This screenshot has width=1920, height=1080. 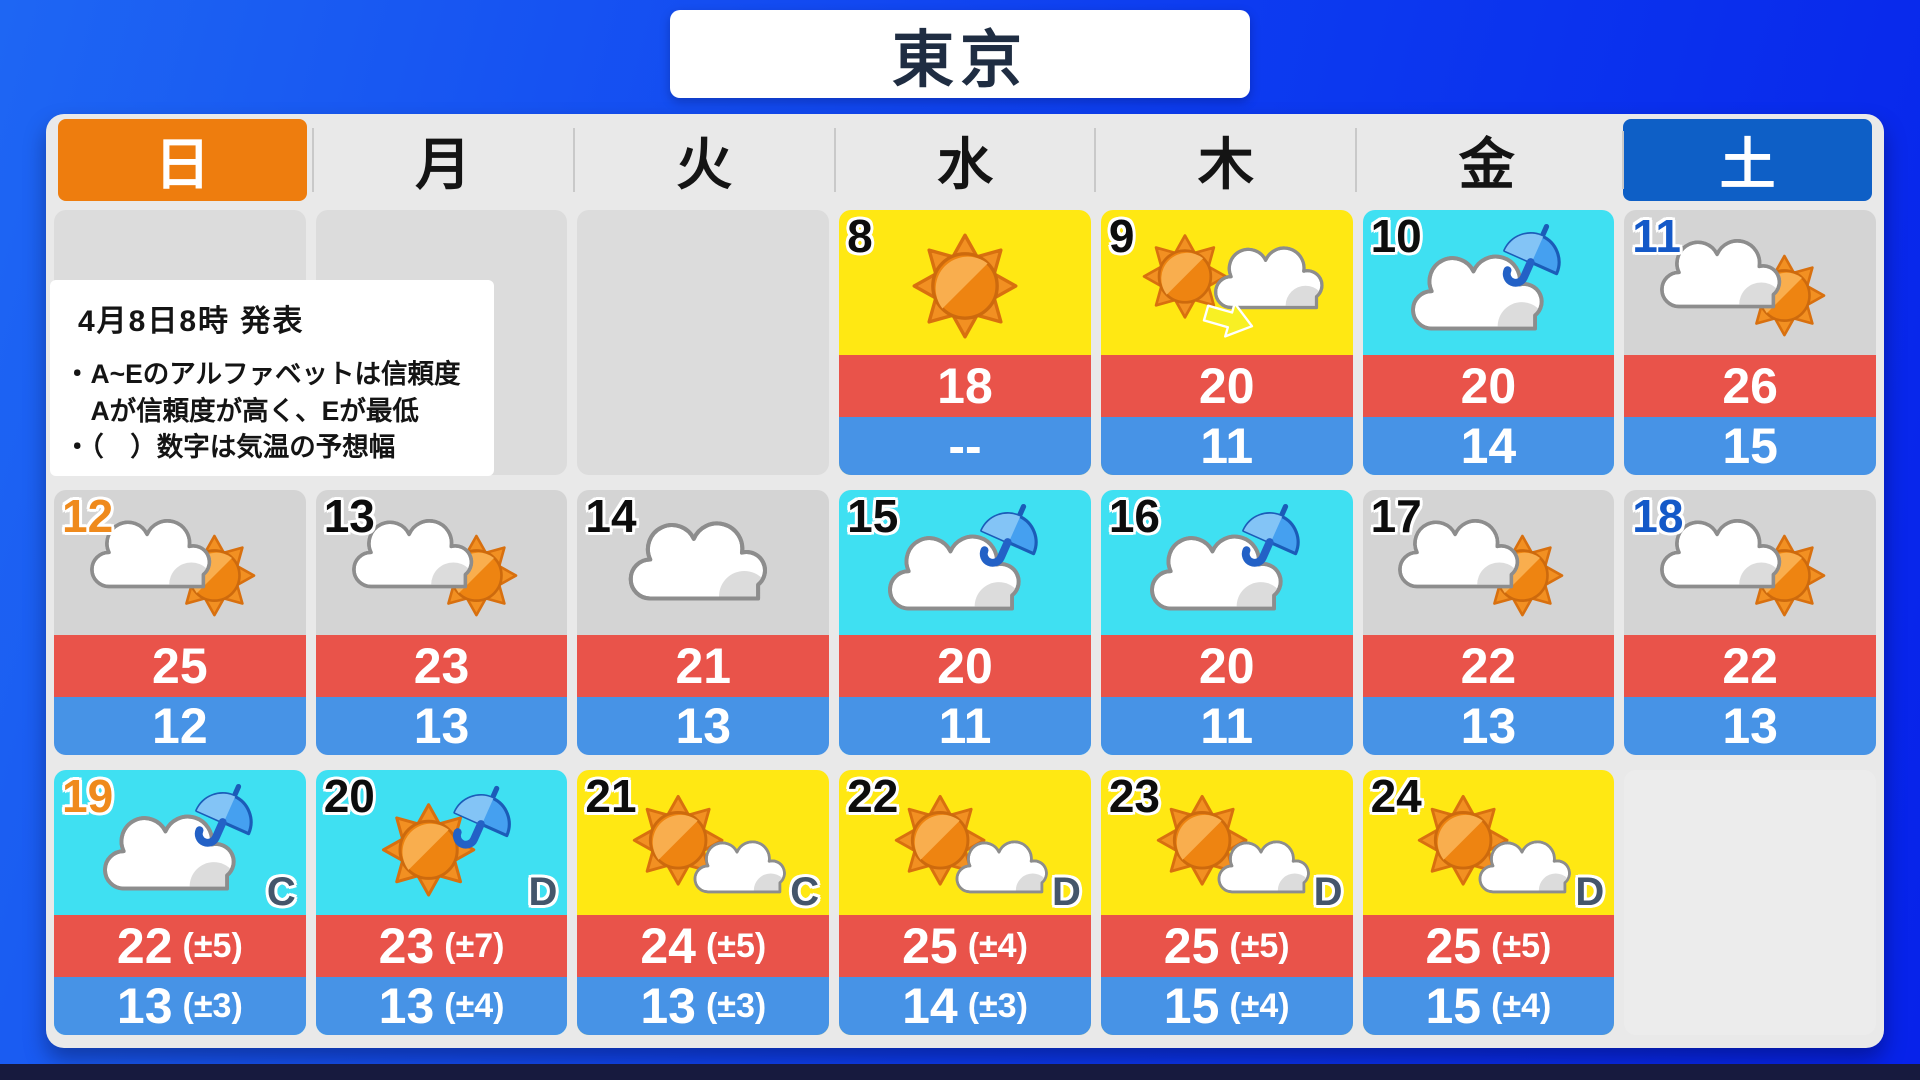 What do you see at coordinates (1488, 902) in the screenshot?
I see `forecast-cell-24: 24 D 25 (±5) 15 (±4)` at bounding box center [1488, 902].